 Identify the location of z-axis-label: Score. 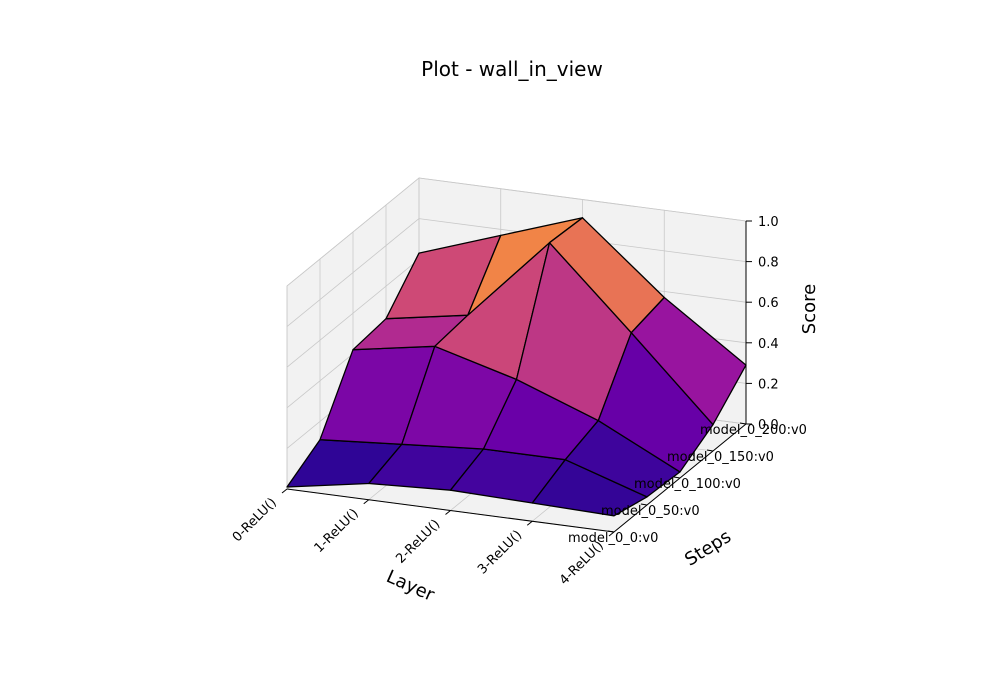
(809, 309).